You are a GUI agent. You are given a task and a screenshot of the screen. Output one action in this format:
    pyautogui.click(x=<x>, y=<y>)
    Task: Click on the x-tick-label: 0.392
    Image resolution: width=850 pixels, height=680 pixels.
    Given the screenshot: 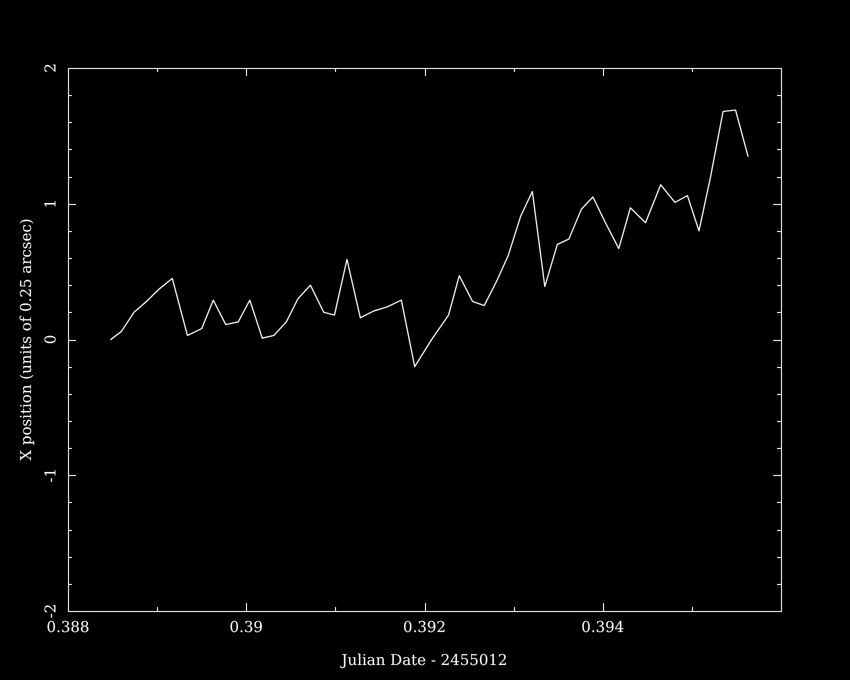 What is the action you would take?
    pyautogui.click(x=424, y=627)
    